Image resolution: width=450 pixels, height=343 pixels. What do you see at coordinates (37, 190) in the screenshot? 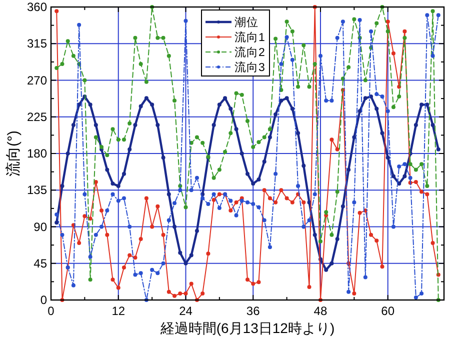
I see `y-tick-label: 135` at bounding box center [37, 190].